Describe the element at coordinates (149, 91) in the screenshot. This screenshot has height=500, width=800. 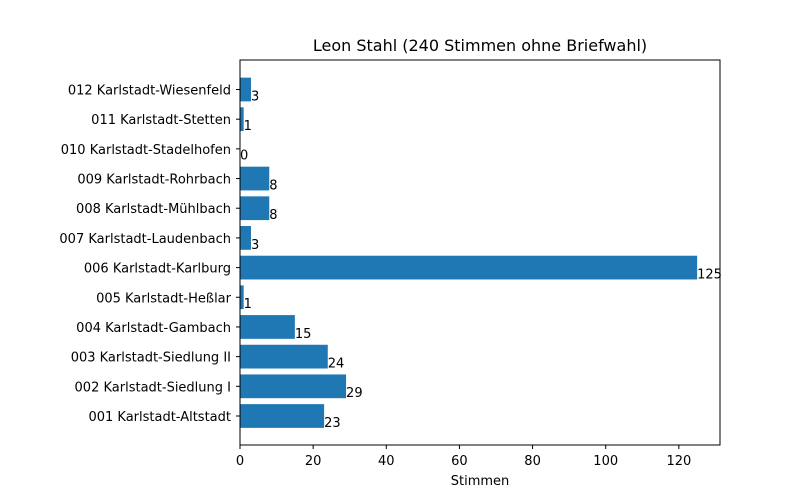
I see `y-tick-label: 012 Karlstadt-Wiesenfeld` at that location.